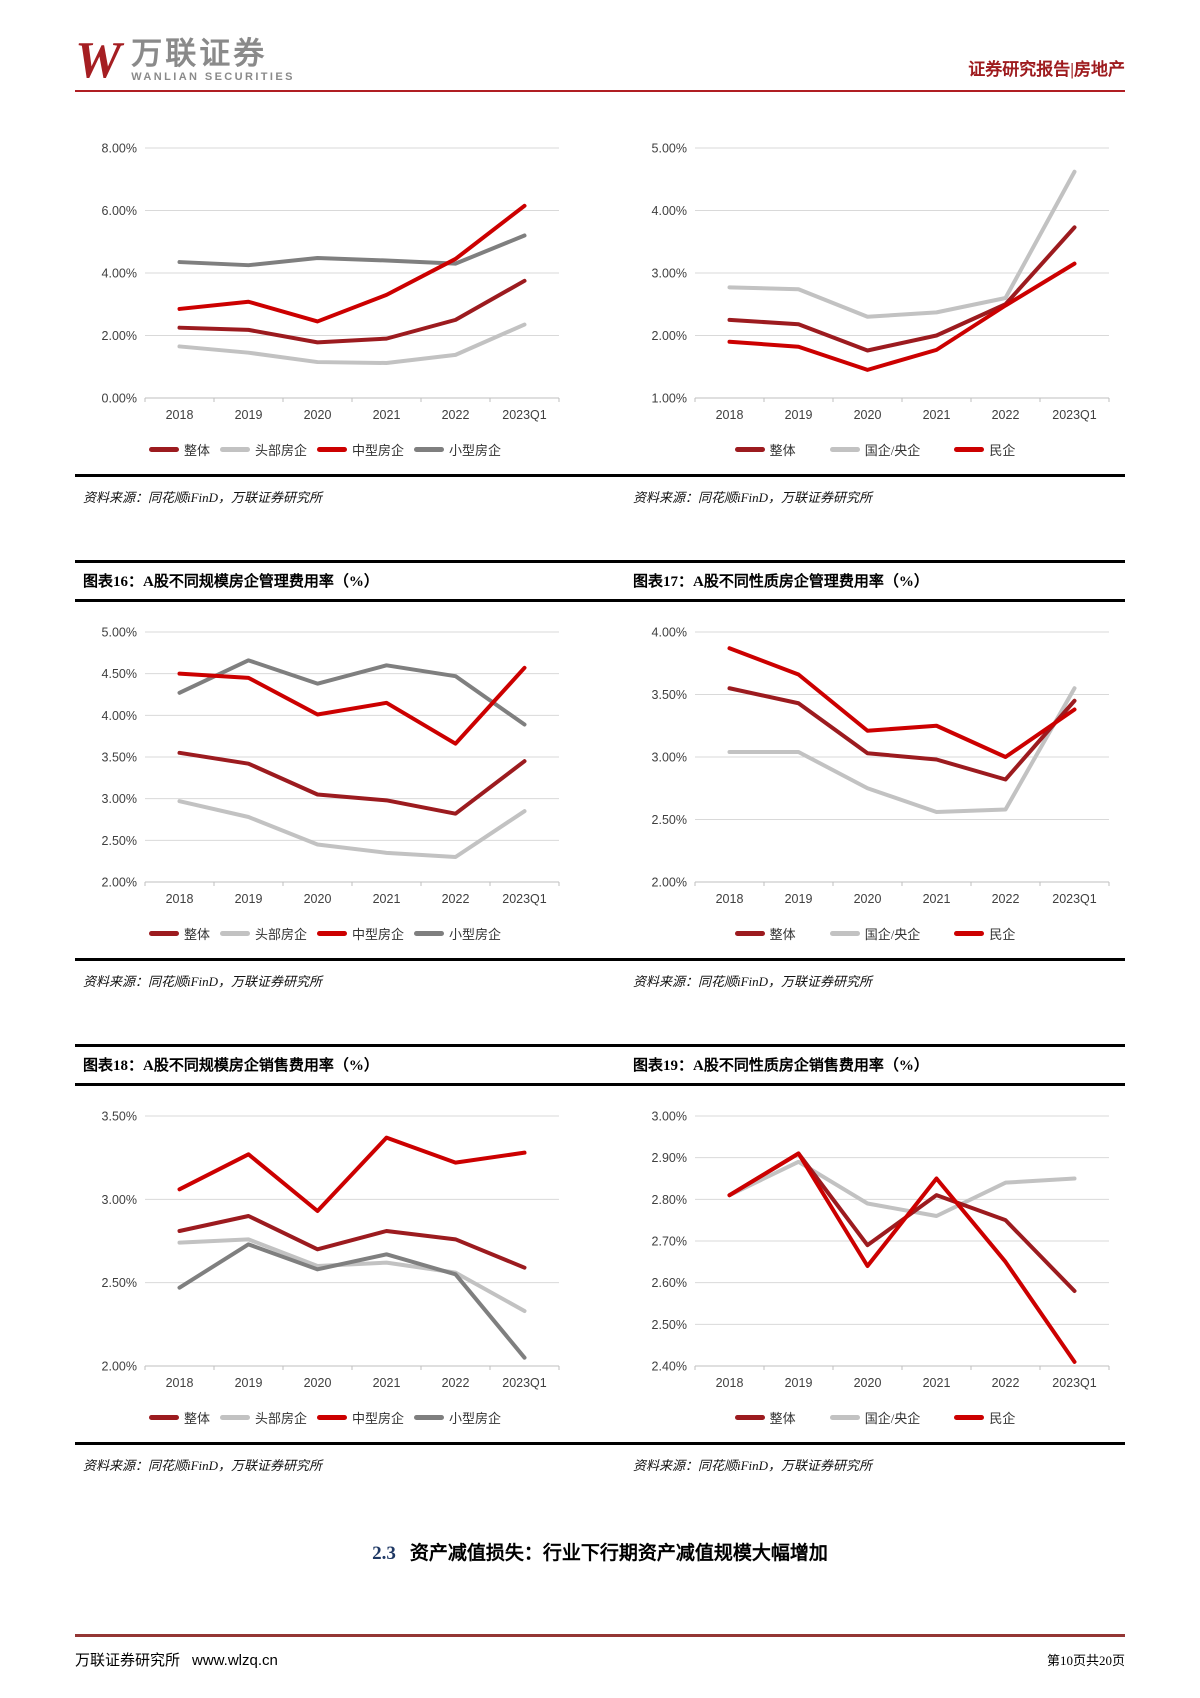 This screenshot has width=1200, height=1698. What do you see at coordinates (119, 674) in the screenshot?
I see `svg-text: 4.50%` at bounding box center [119, 674].